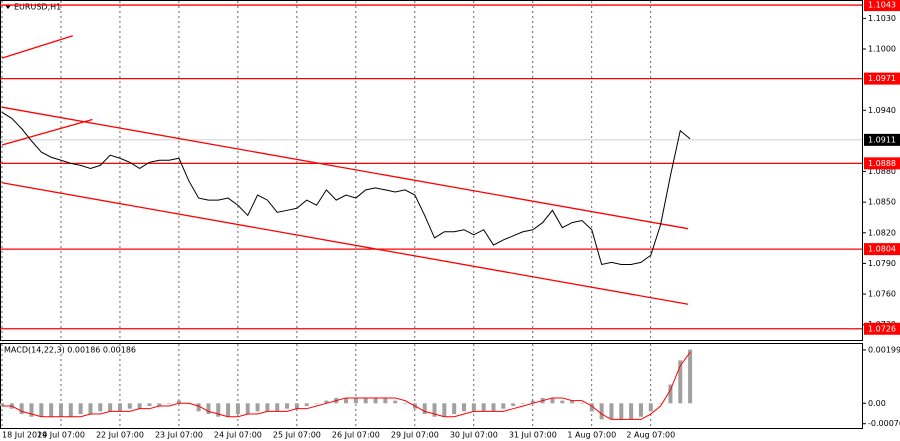 The height and width of the screenshot is (441, 900). What do you see at coordinates (415, 435) in the screenshot?
I see `x-tick-label: 29 Jul 07:00` at bounding box center [415, 435].